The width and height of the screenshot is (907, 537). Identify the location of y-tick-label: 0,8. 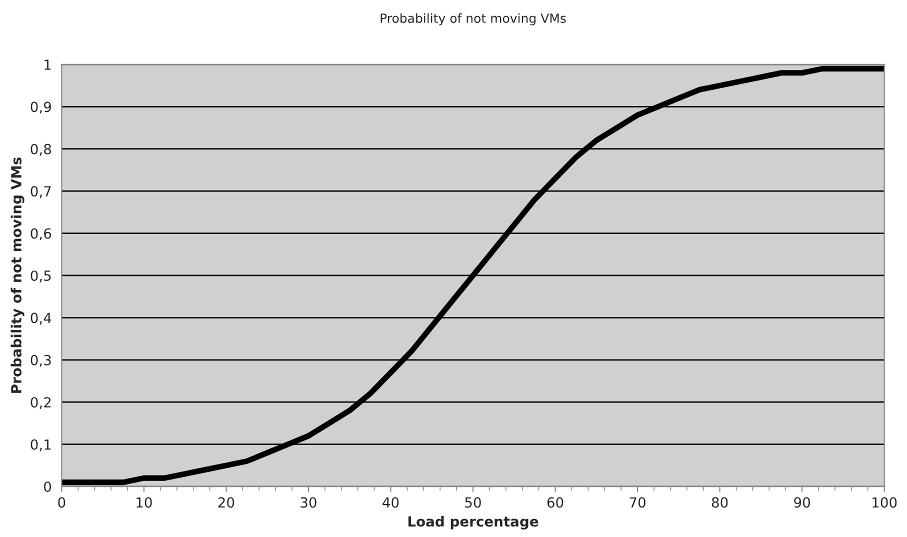
(41, 150).